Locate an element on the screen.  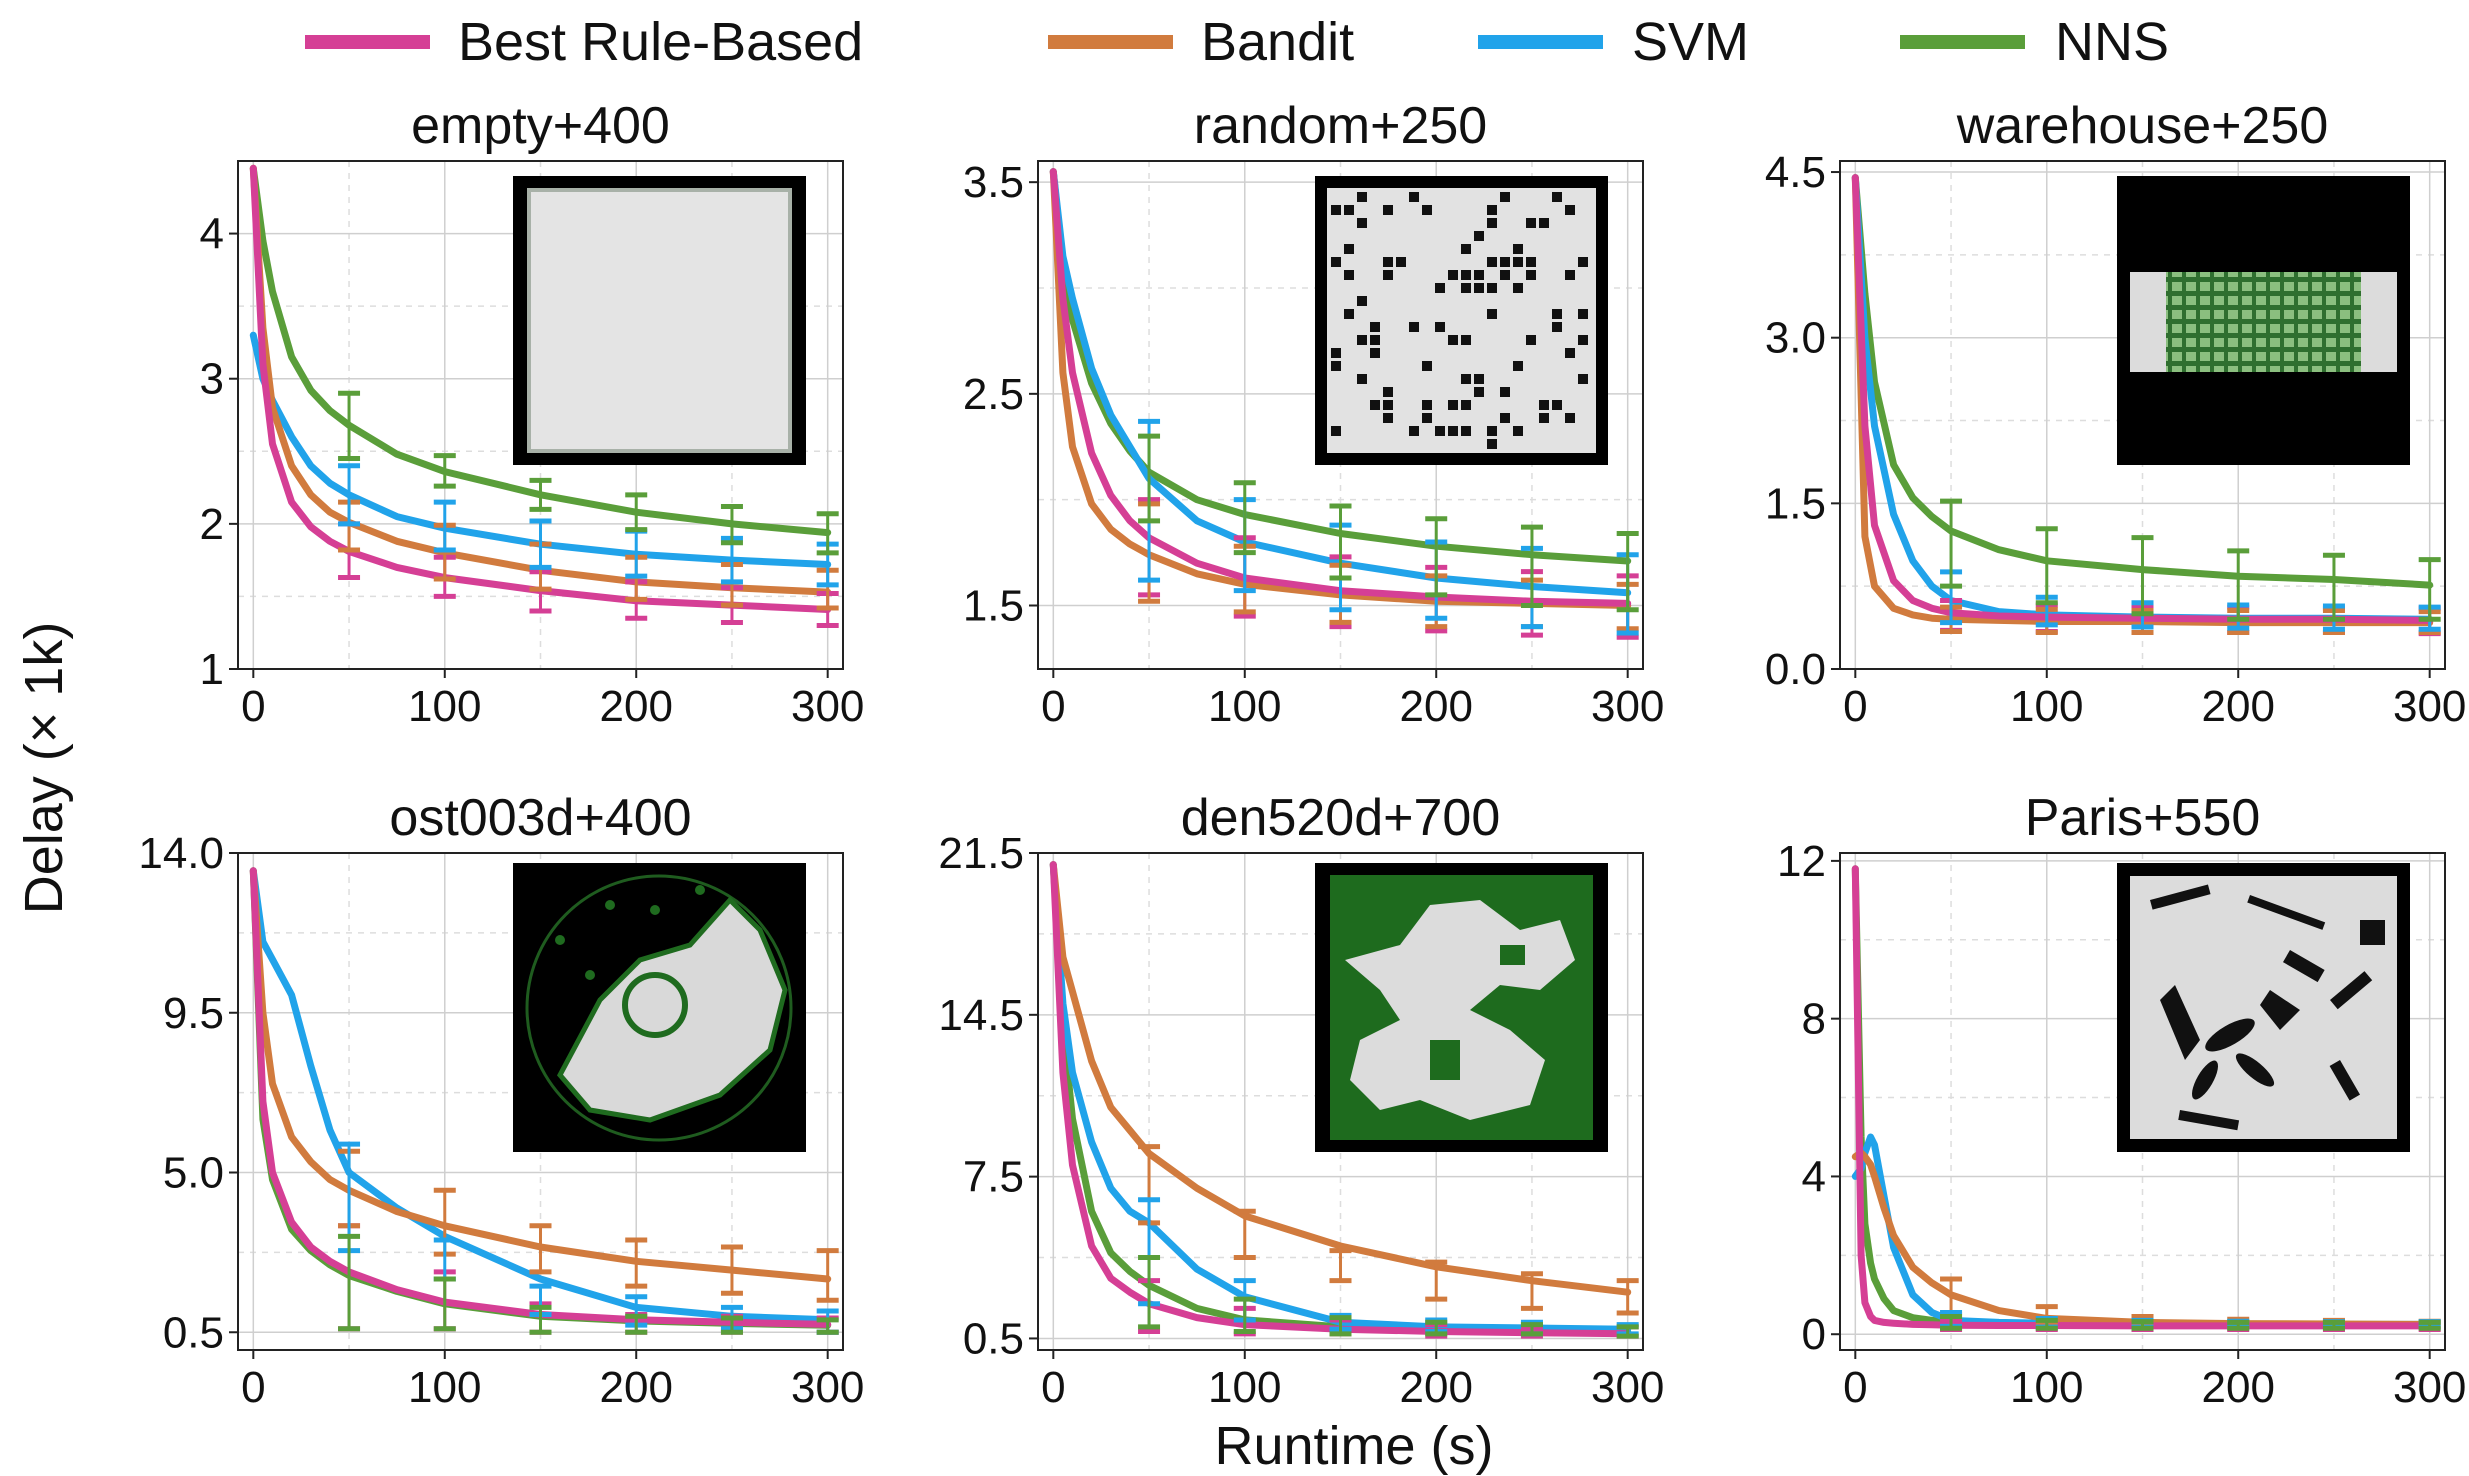
warehouse-map-thumbnail is located at coordinates (2263, 320).